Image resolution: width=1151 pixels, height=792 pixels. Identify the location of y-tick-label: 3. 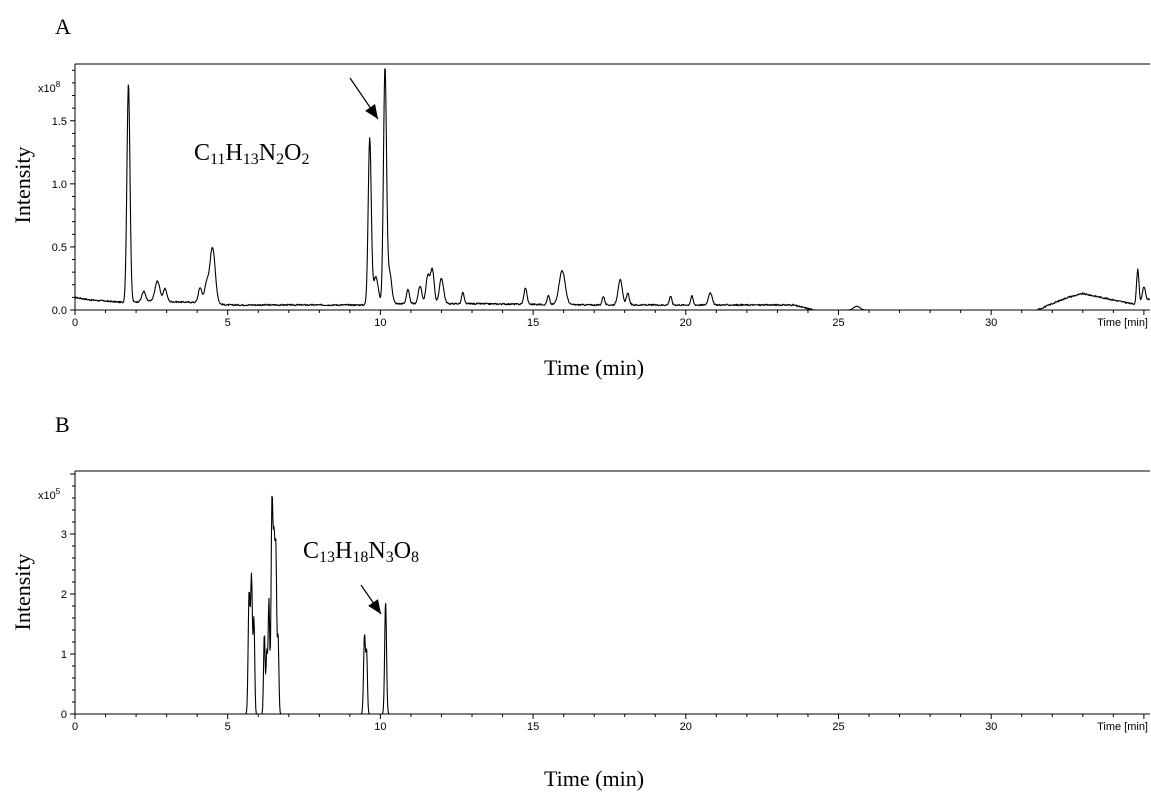
(64, 535).